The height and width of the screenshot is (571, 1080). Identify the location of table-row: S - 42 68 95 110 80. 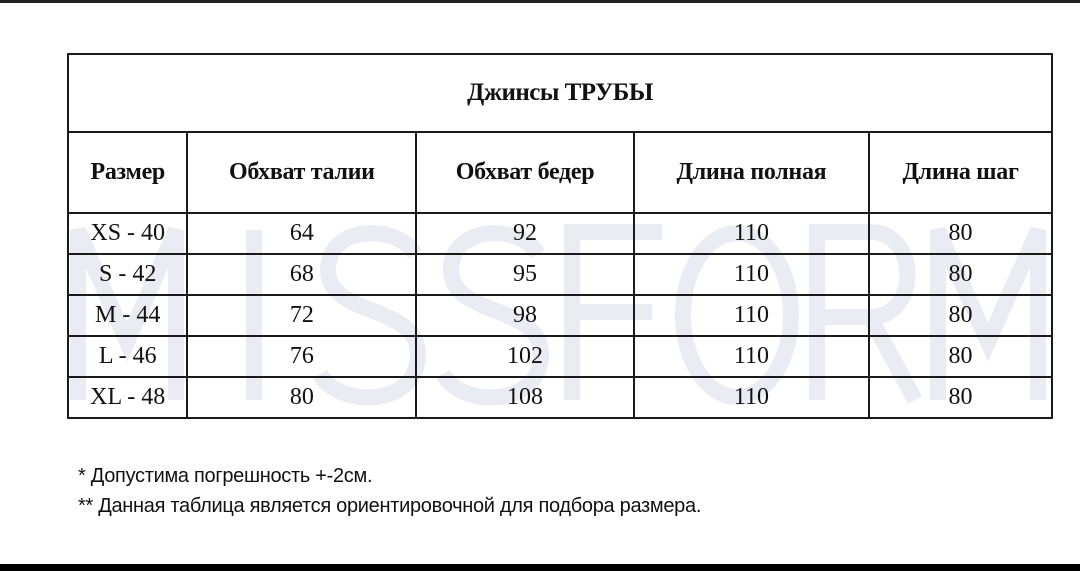
(559, 274).